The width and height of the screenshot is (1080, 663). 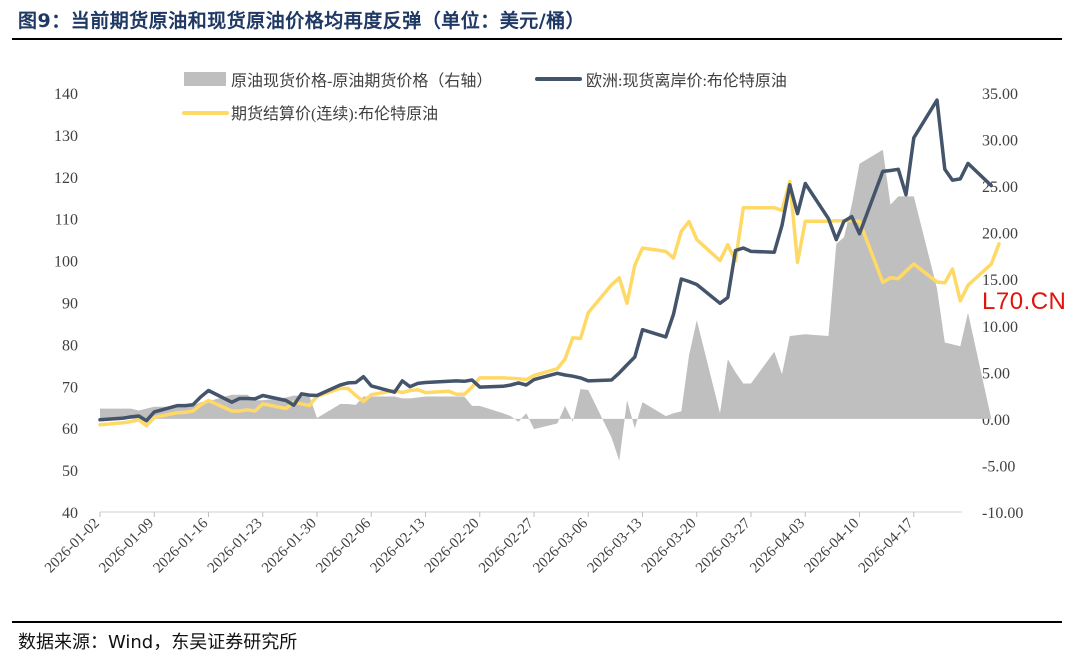 I want to click on left-axis-tick-label: 60, so click(x=70, y=429).